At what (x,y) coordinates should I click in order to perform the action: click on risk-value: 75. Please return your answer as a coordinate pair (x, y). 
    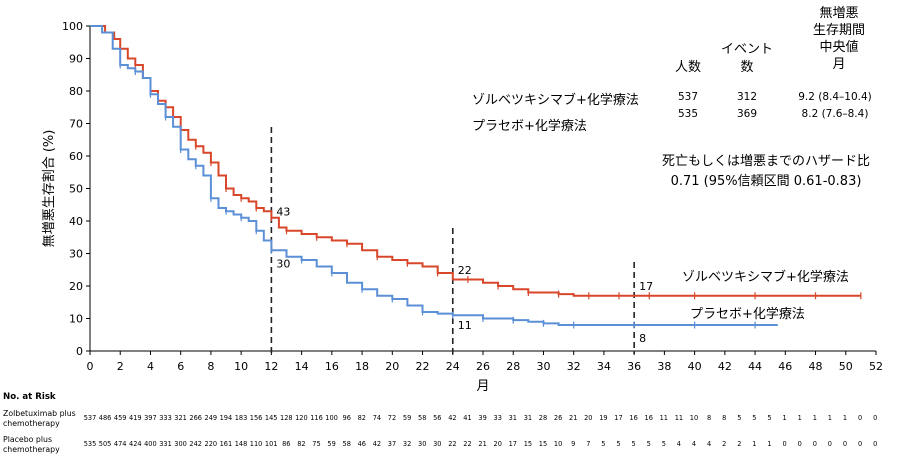
    Looking at the image, I should click on (316, 444).